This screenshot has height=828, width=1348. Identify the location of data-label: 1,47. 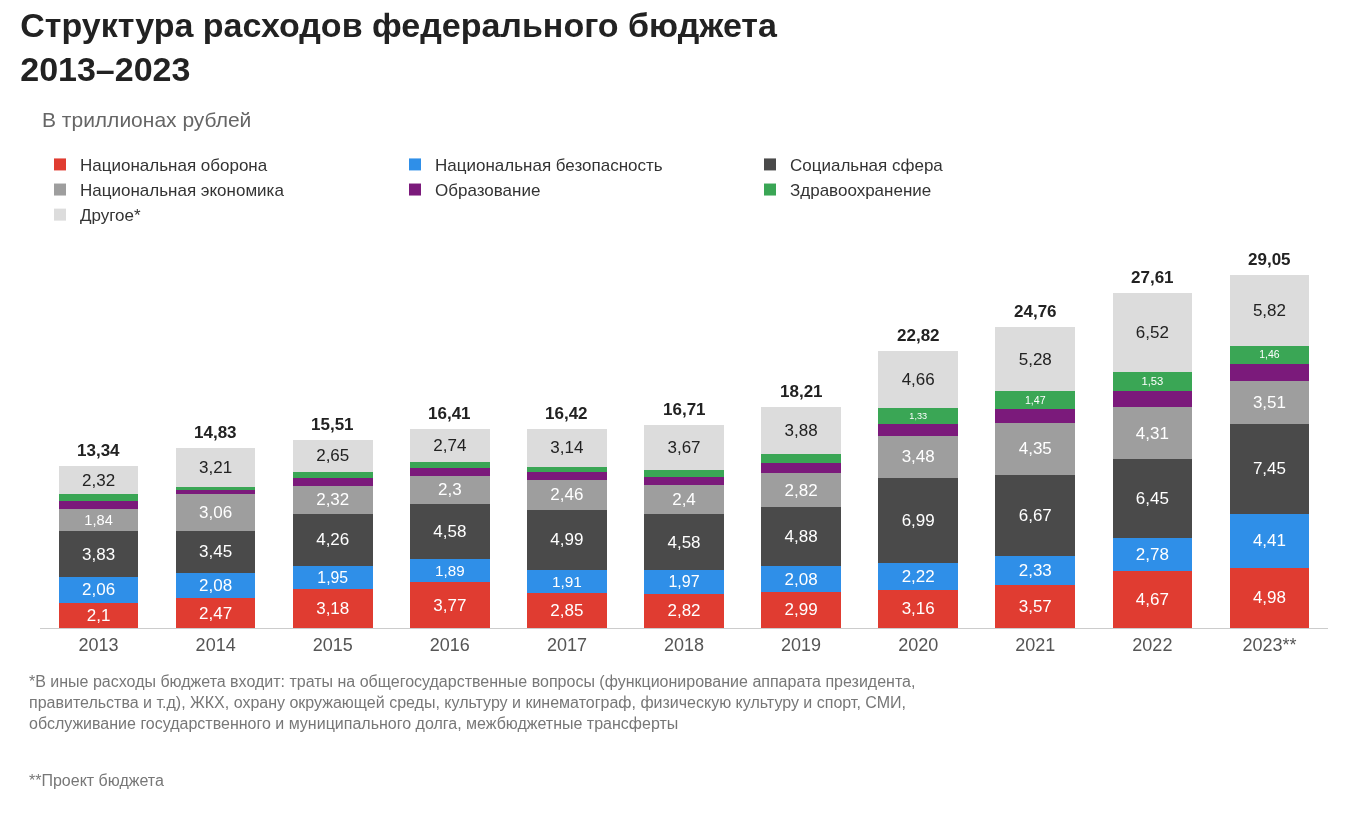
(1035, 399).